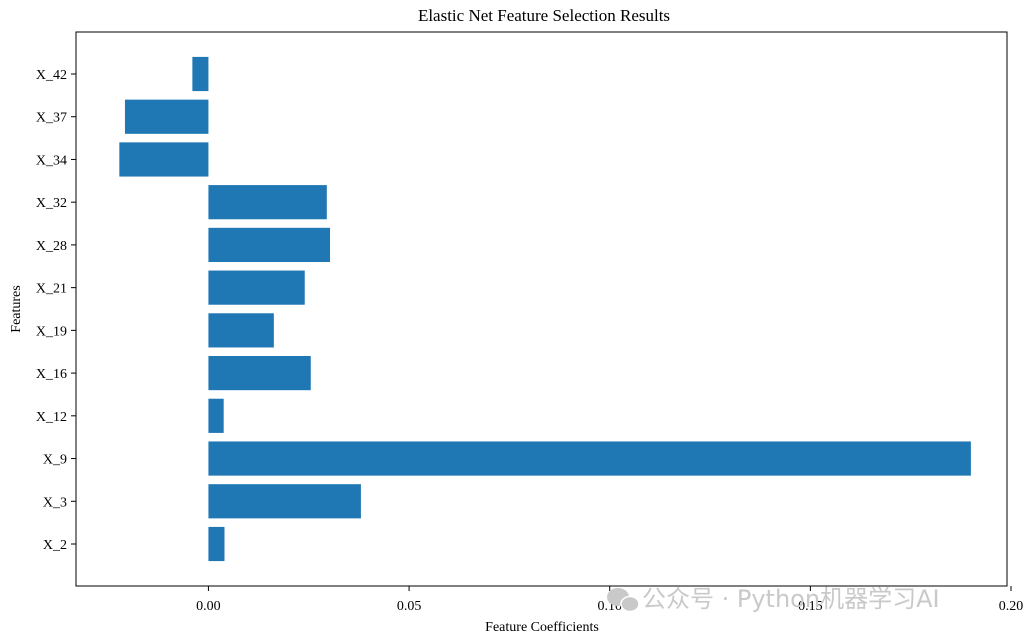 This screenshot has width=1033, height=637. I want to click on x-tick-label: 0.15, so click(810, 606).